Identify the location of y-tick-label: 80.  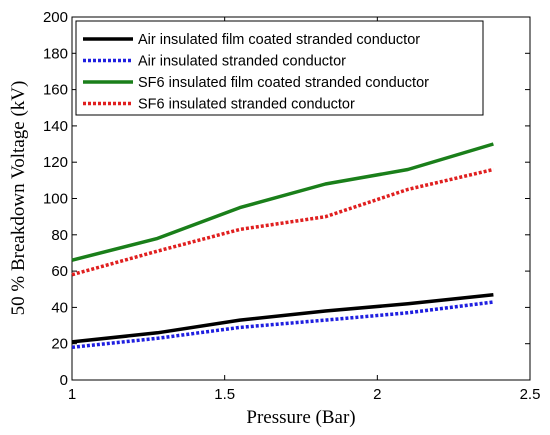
(59, 235).